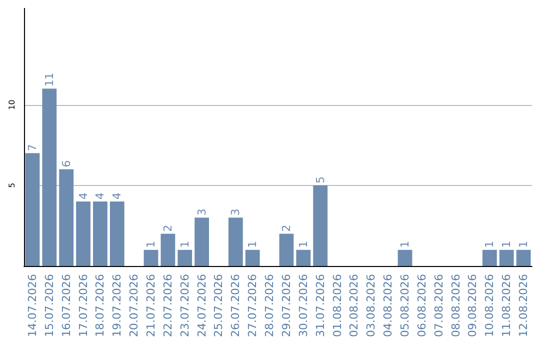 The width and height of the screenshot is (540, 340). I want to click on x-tick-label: 23.07.2026, so click(185, 306).